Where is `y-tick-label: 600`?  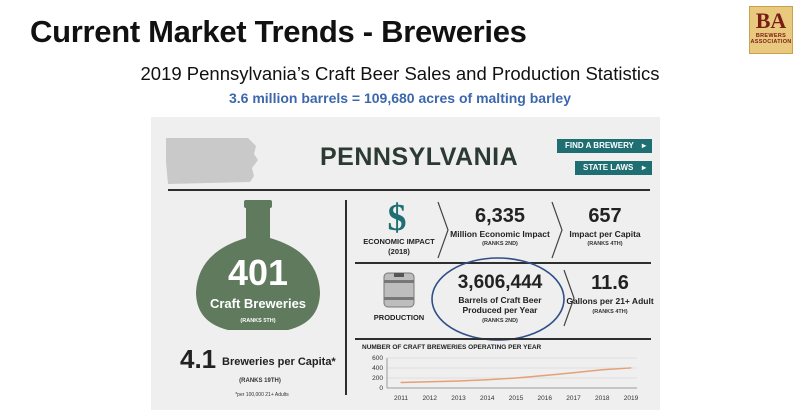 y-tick-label: 600 is located at coordinates (377, 358).